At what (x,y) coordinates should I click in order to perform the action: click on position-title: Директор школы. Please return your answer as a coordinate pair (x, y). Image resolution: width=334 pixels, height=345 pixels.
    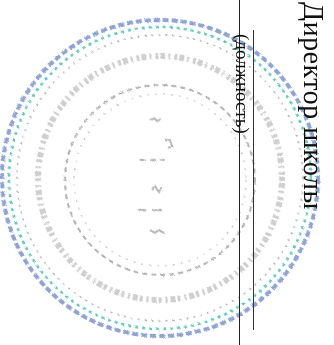
    Looking at the image, I should click on (312, 106).